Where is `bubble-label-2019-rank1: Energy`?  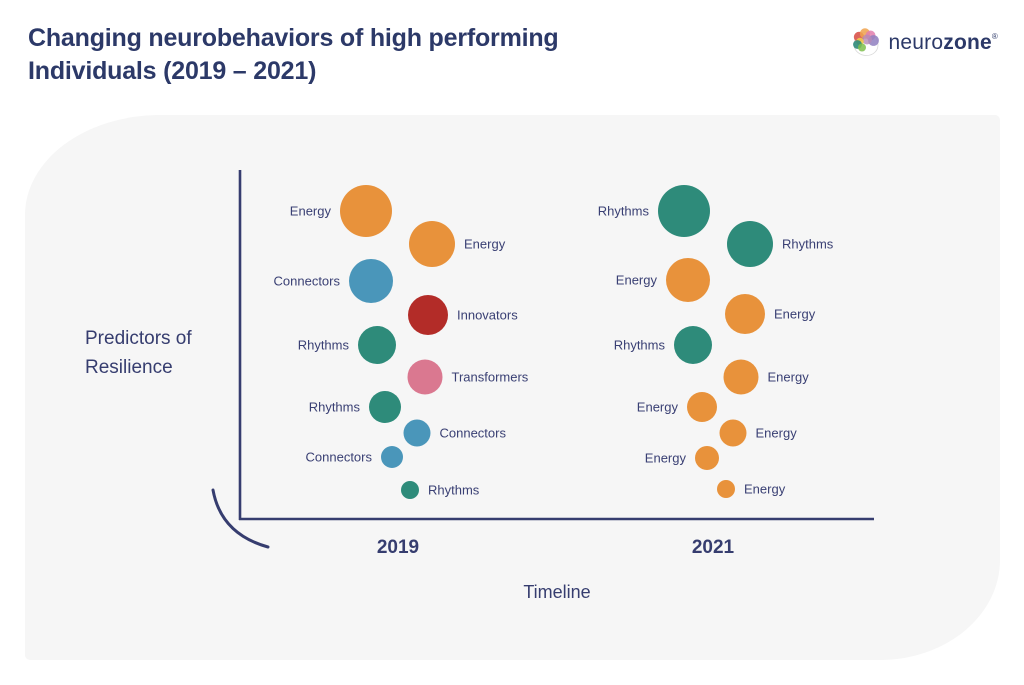 bubble-label-2019-rank1: Energy is located at coordinates (311, 211).